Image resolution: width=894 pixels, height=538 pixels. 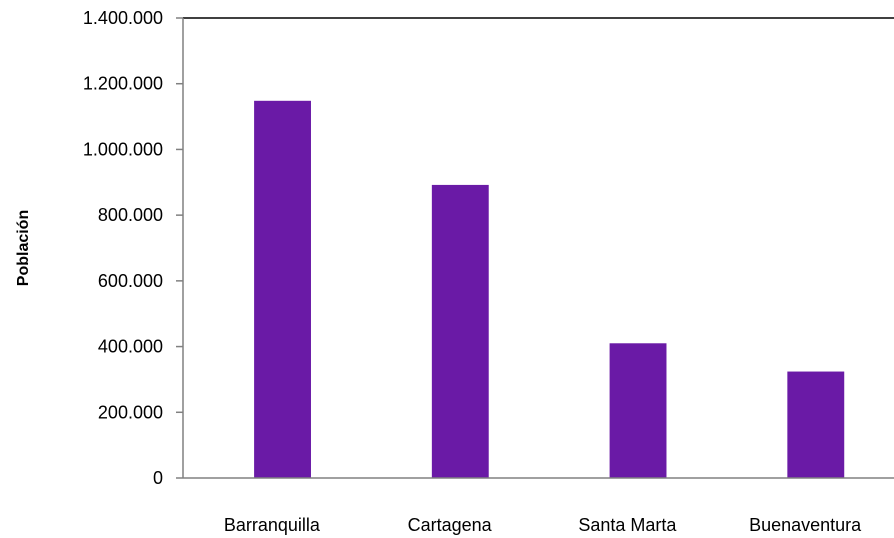 I want to click on y-tick-label: 1.000.000, so click(x=123, y=149).